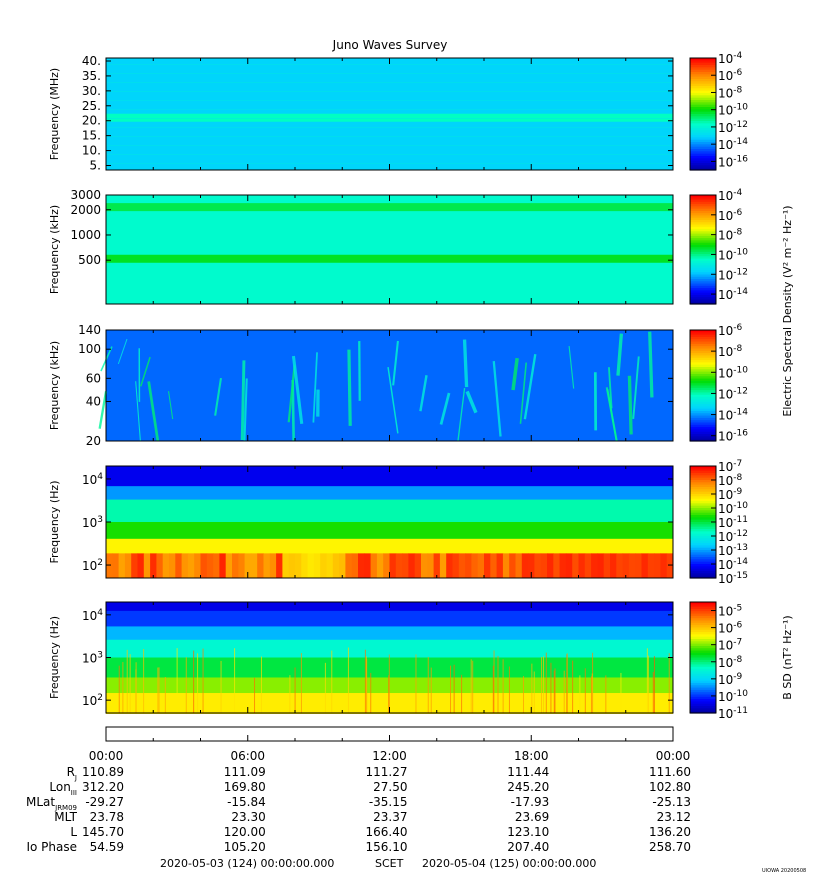  Describe the element at coordinates (388, 802) in the screenshot. I see `ephemeris-value-3-3: -35.15` at that location.